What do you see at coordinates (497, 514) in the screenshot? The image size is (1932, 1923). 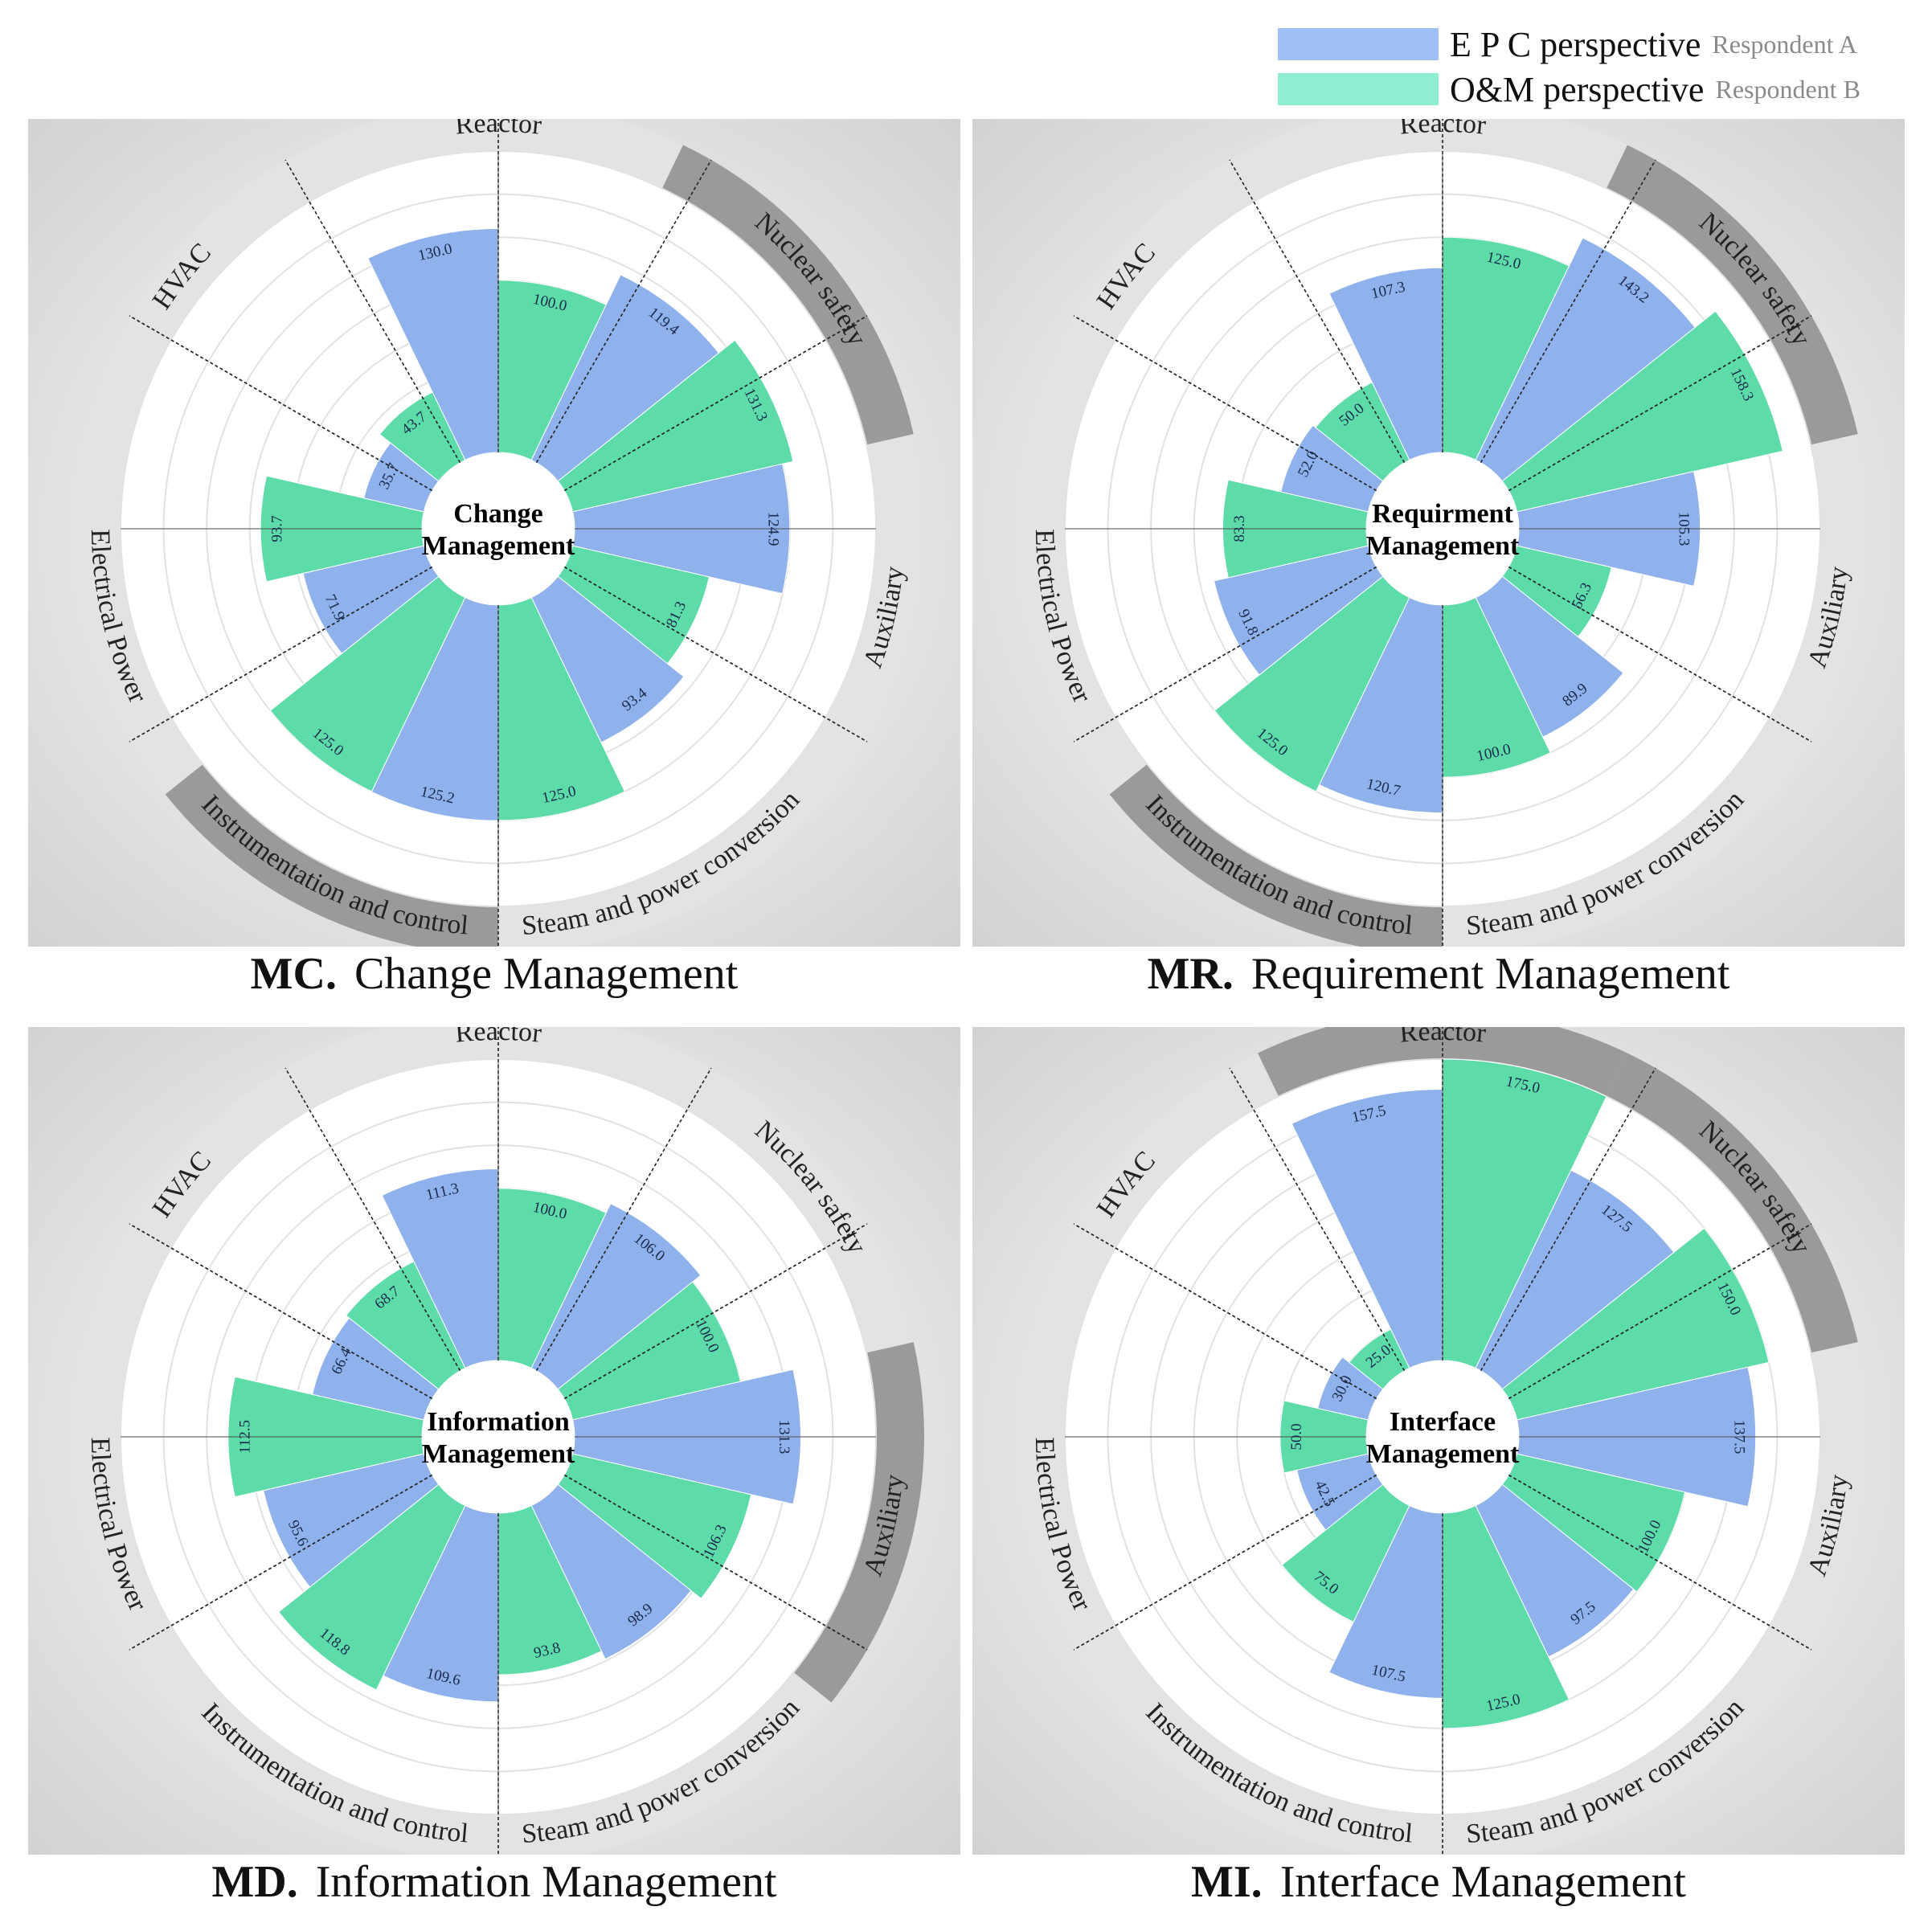 I see `center-title-line: Change` at bounding box center [497, 514].